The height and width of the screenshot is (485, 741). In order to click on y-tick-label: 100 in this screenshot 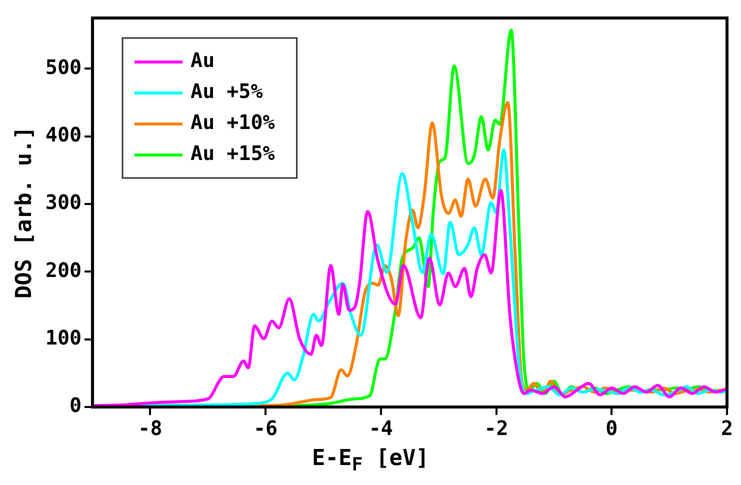, I will do `click(63, 338)`.